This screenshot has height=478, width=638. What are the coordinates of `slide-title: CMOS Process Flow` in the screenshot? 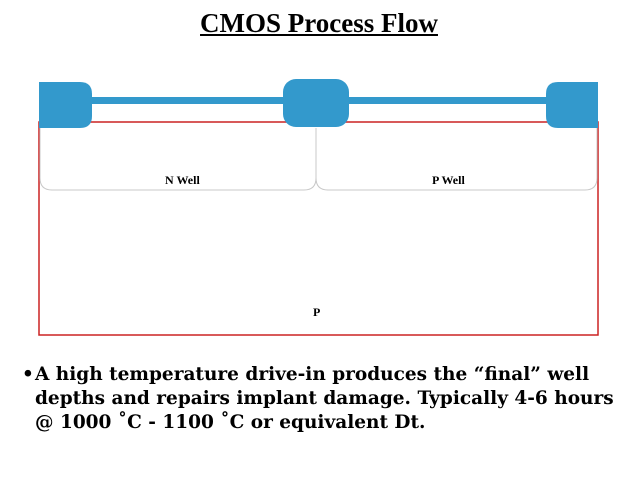 It's located at (319, 23).